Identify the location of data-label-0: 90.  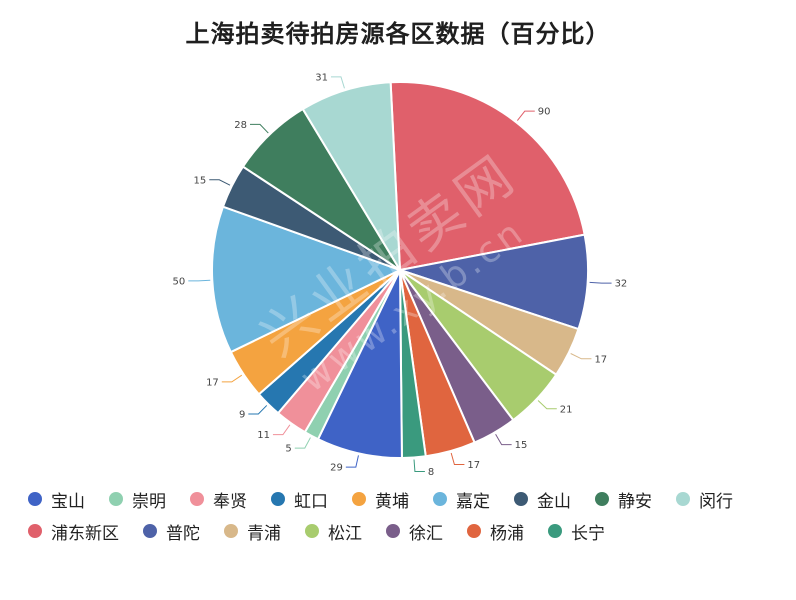
(544, 112).